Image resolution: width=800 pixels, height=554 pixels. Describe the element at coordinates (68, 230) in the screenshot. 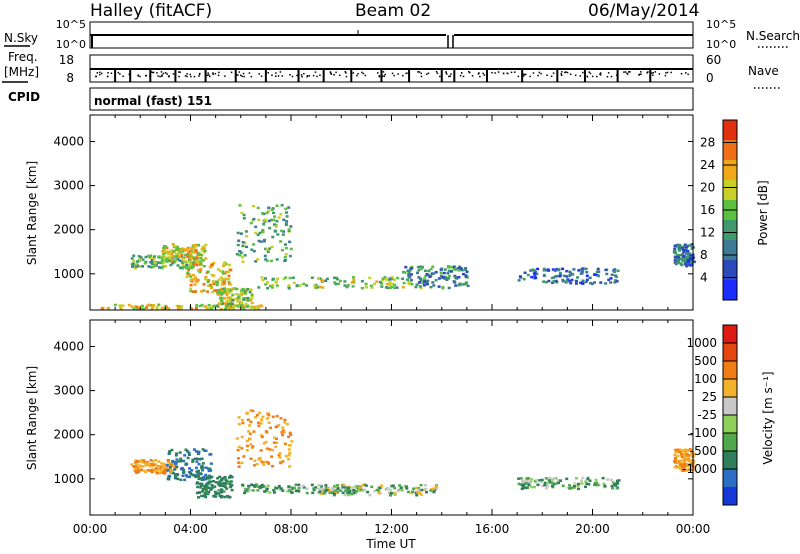

I see `y-tick-label: 2000` at that location.